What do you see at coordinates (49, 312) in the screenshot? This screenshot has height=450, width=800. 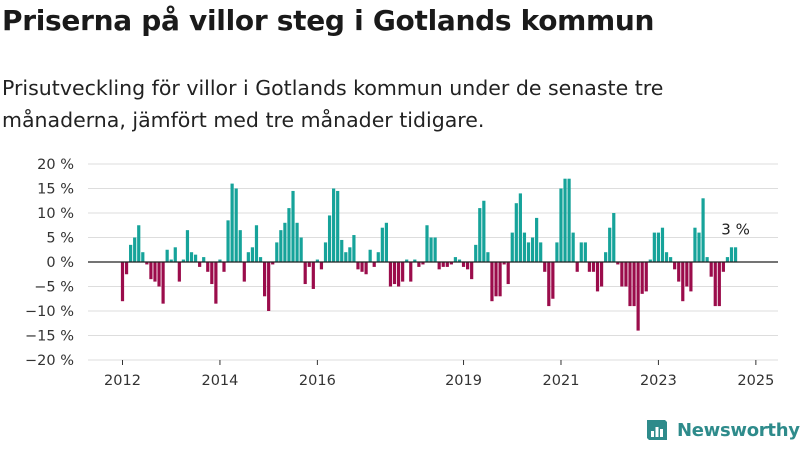 I see `y-tick-label: −10 %` at bounding box center [49, 312].